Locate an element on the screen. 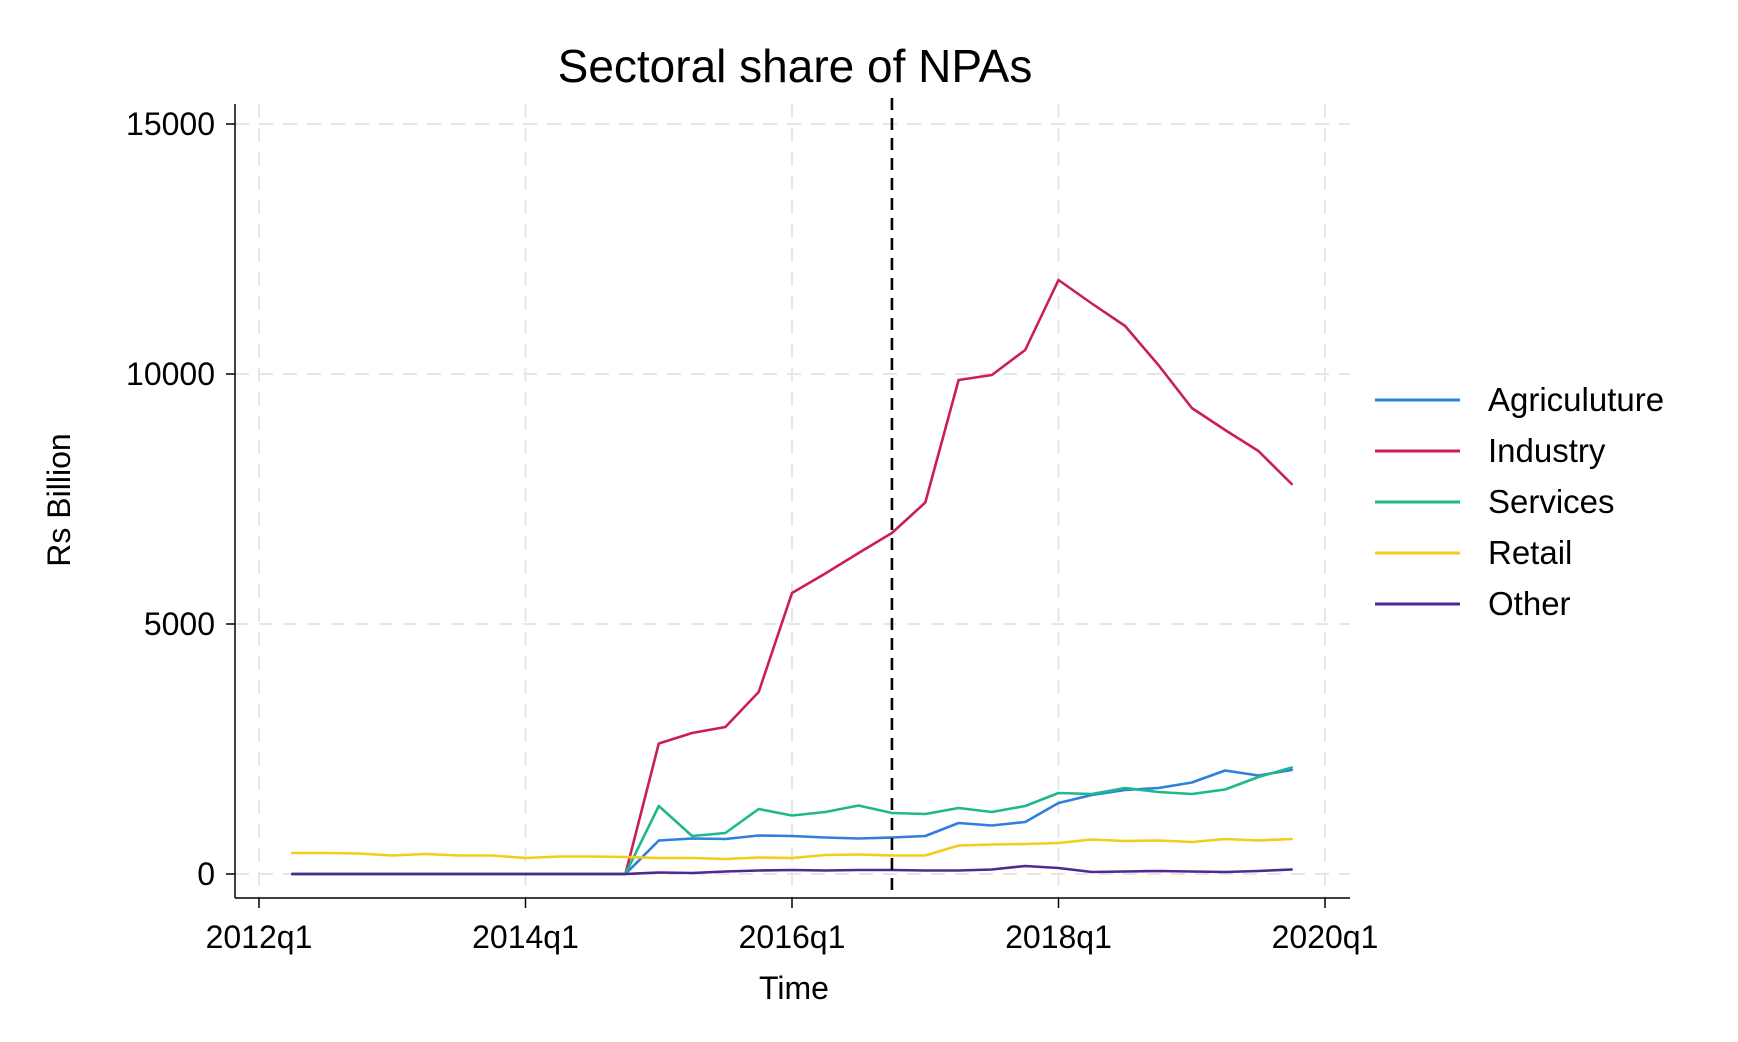  y-tick-label: 5000 is located at coordinates (179, 624).